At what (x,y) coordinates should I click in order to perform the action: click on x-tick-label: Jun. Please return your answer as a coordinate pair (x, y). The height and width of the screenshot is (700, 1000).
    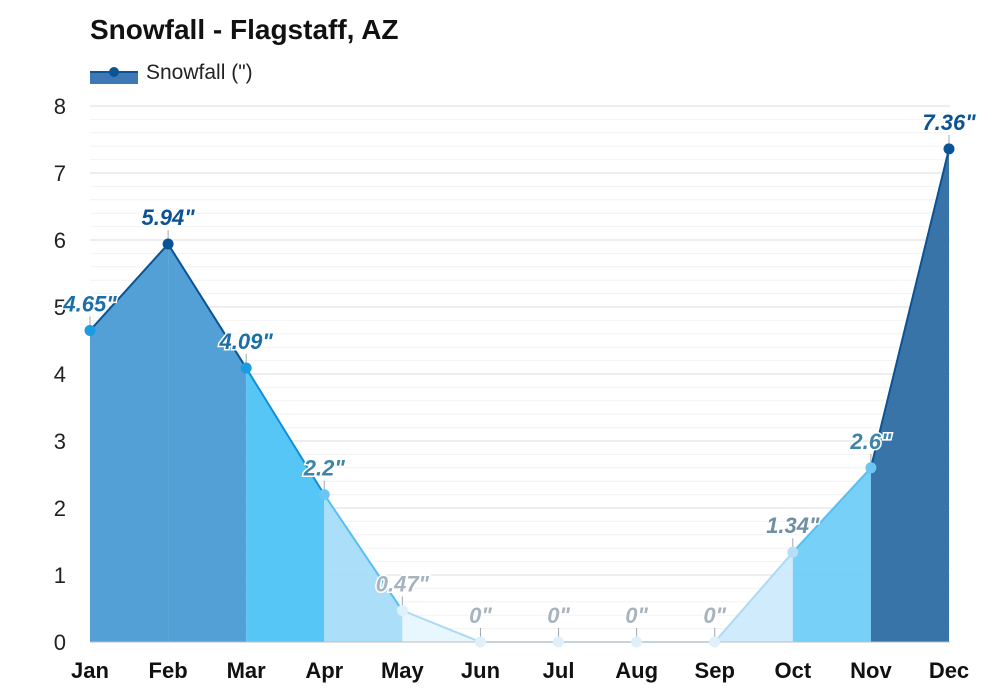
    Looking at the image, I should click on (480, 670).